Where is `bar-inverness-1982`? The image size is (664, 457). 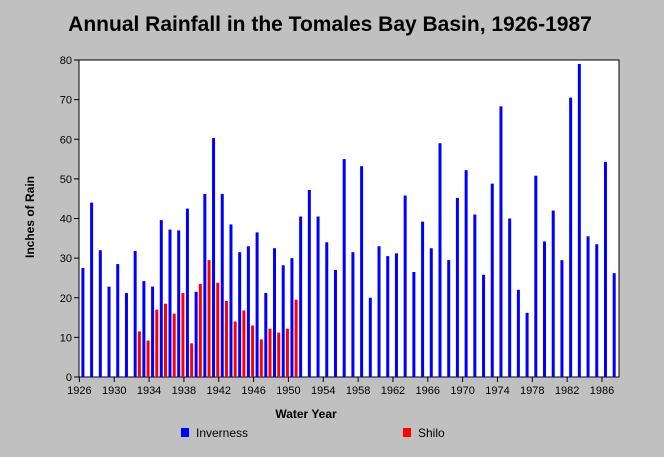
bar-inverness-1982 is located at coordinates (571, 237).